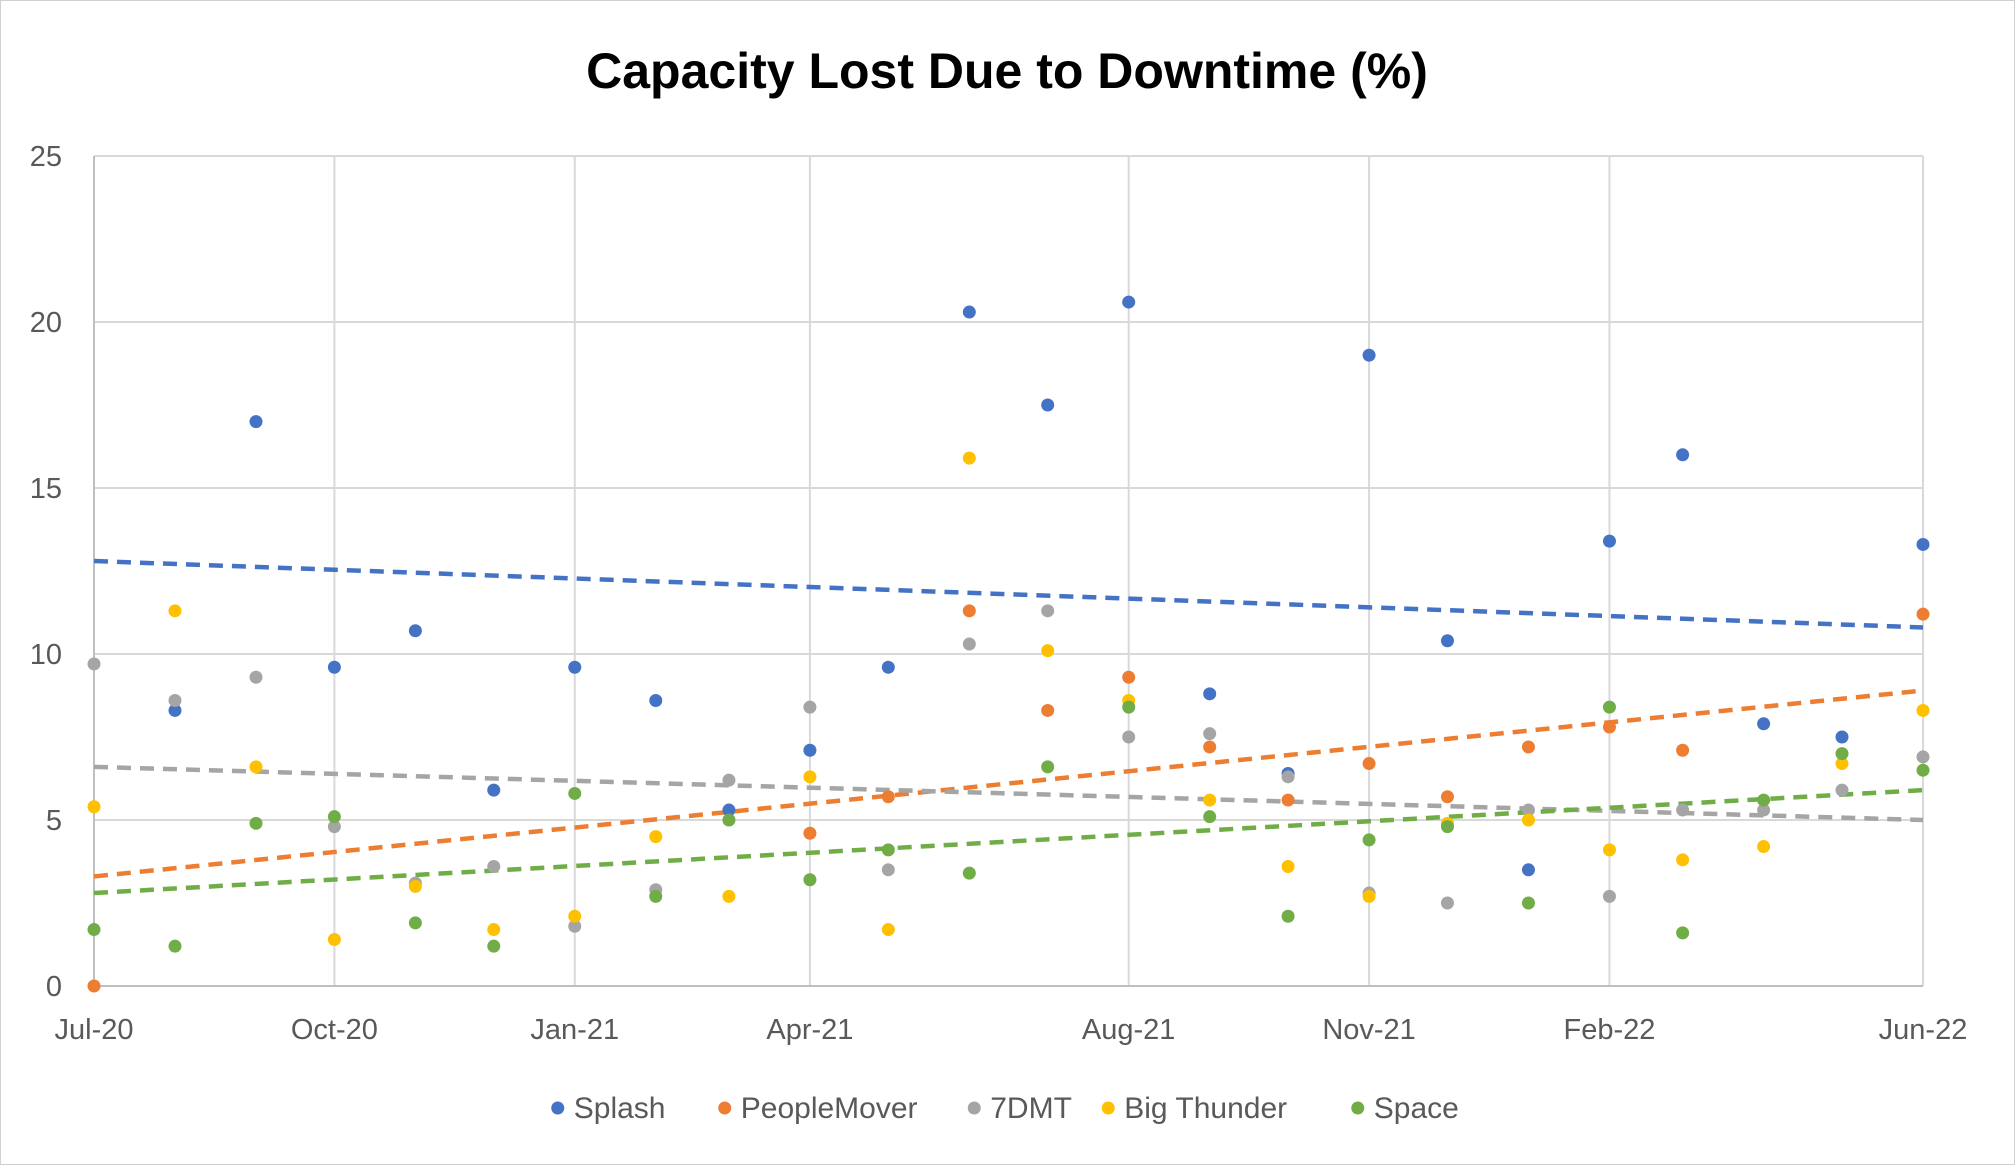  What do you see at coordinates (829, 1108) in the screenshot?
I see `legend-label: PeopleMover` at bounding box center [829, 1108].